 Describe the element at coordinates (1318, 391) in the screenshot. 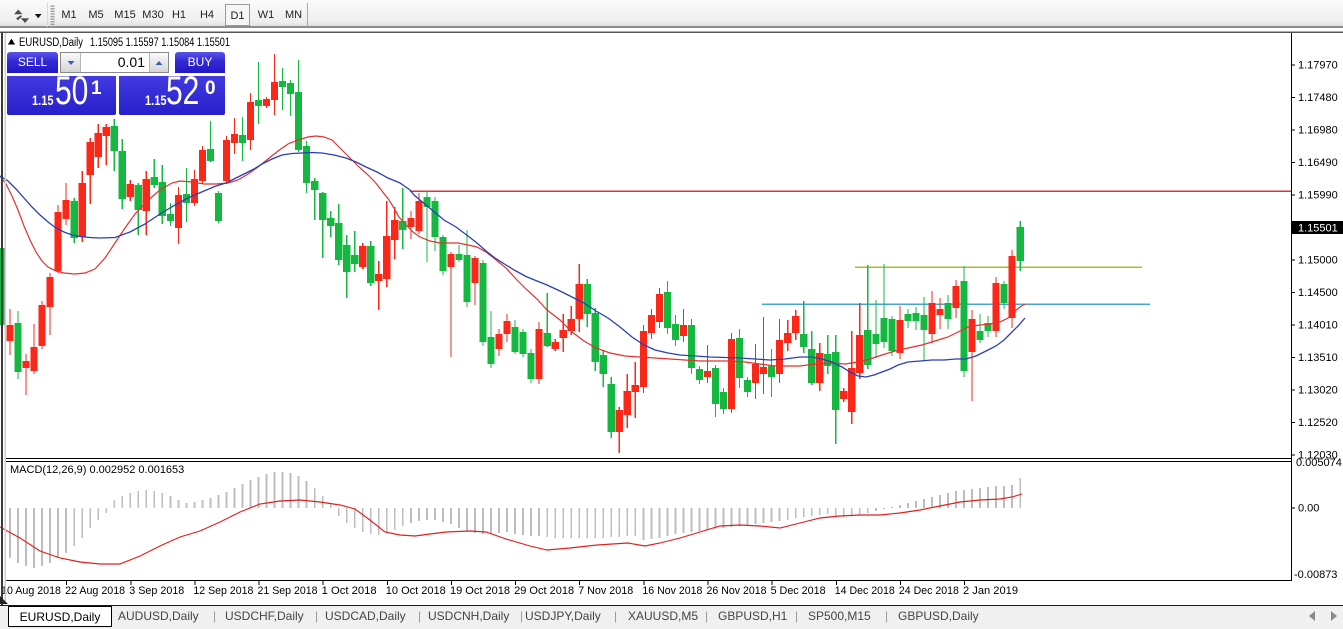

I see `svg-text: 1.13020` at that location.